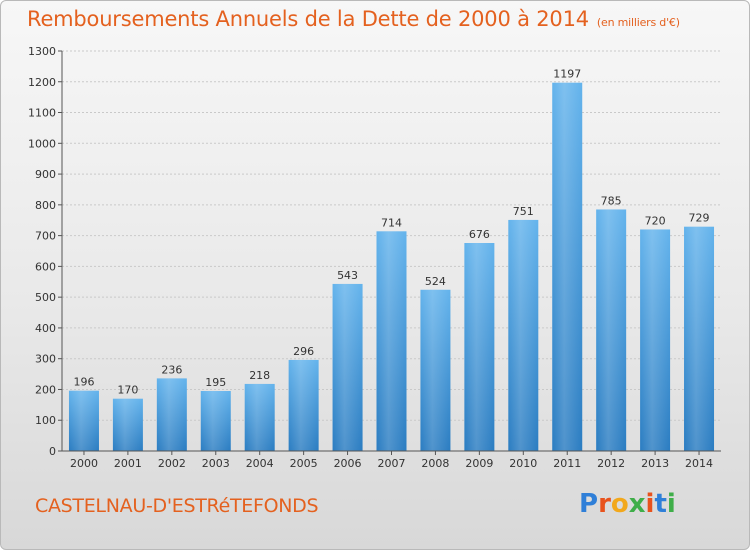  What do you see at coordinates (45, 359) in the screenshot?
I see `y-tick-label: 300` at bounding box center [45, 359].